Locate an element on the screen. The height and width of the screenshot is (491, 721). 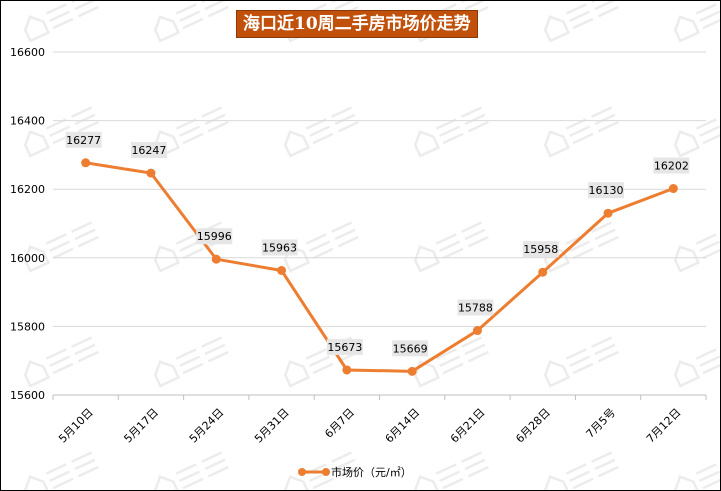
data-label: 15788 is located at coordinates (475, 308).